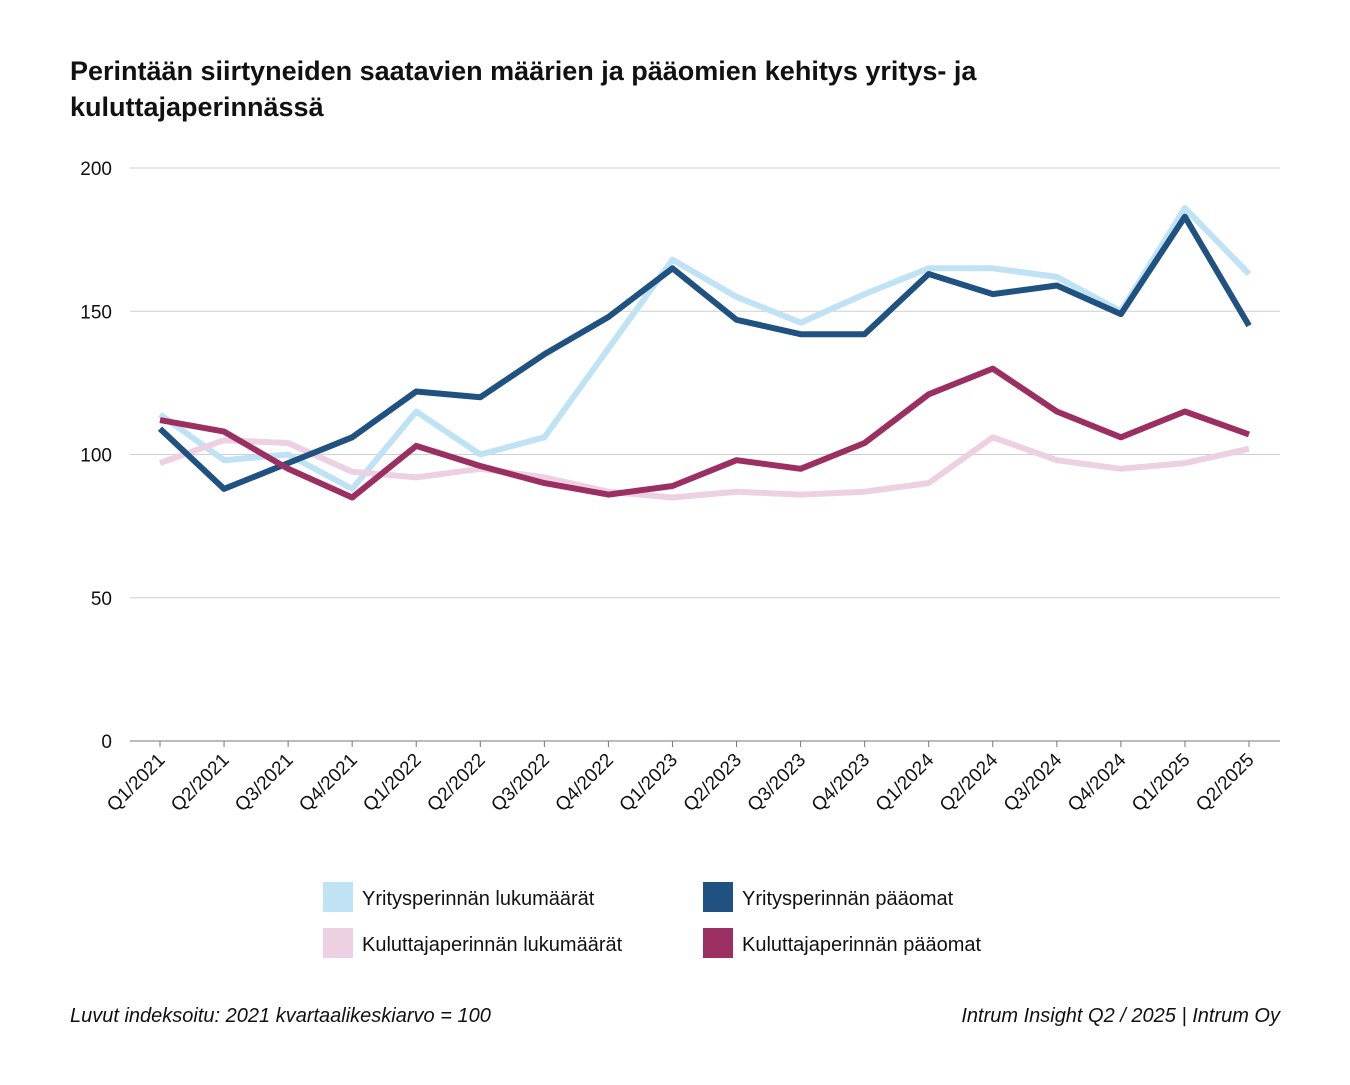  Describe the element at coordinates (106, 742) in the screenshot. I see `y-tick-label: 0` at that location.